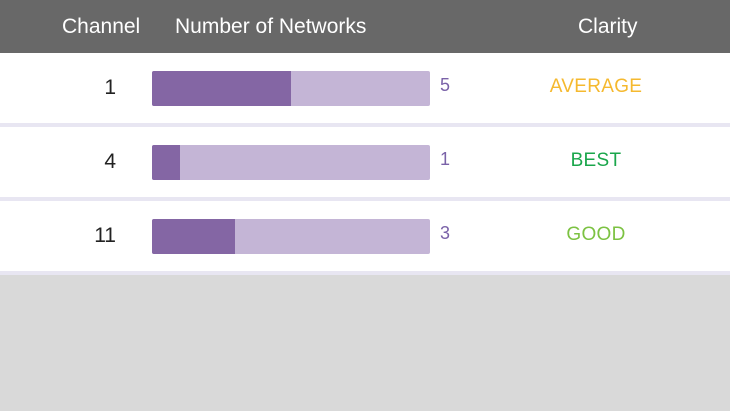 This screenshot has height=411, width=730. I want to click on clarity-column-header: Clarity, so click(608, 26).